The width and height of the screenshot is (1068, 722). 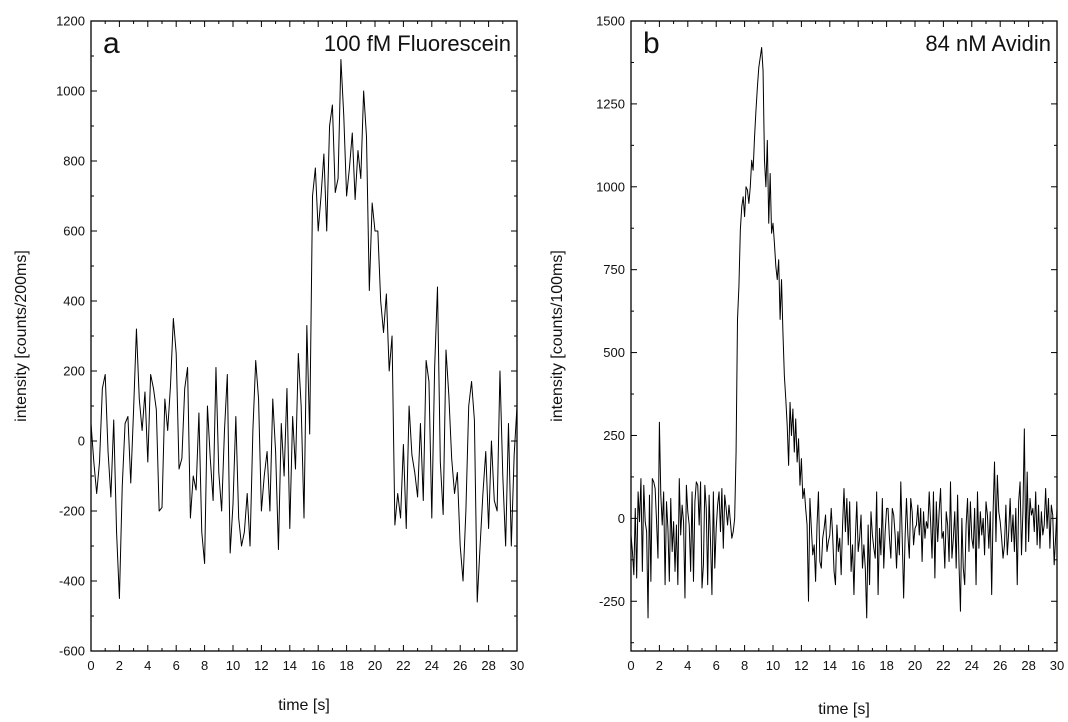 I want to click on y-tick-label: -600, so click(x=72, y=651).